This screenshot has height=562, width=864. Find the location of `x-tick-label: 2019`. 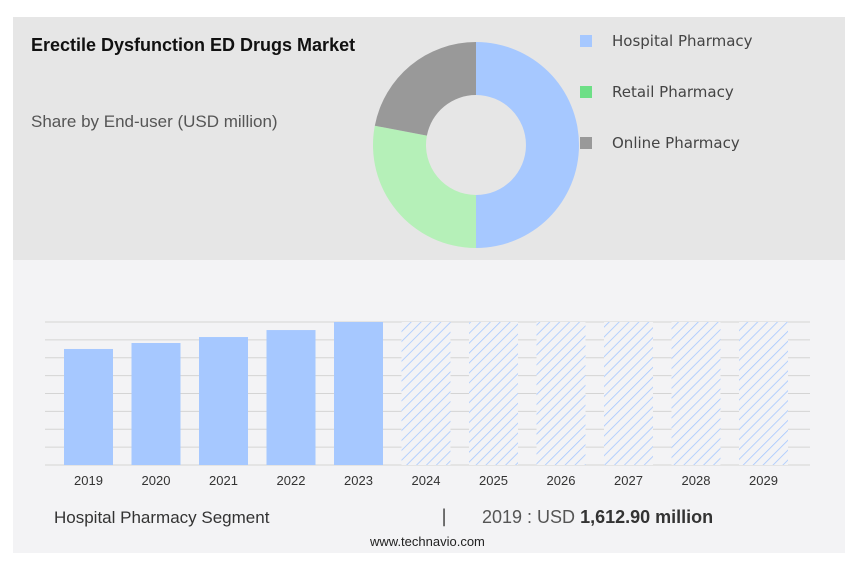

x-tick-label: 2019 is located at coordinates (88, 480).